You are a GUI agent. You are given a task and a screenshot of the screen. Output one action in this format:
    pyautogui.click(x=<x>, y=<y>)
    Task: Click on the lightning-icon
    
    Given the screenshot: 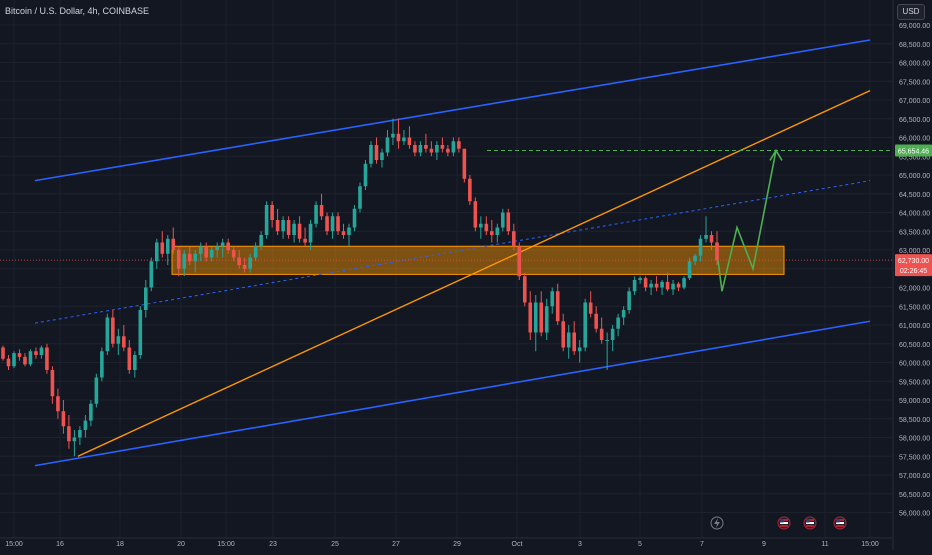 What is the action you would take?
    pyautogui.click(x=717, y=523)
    